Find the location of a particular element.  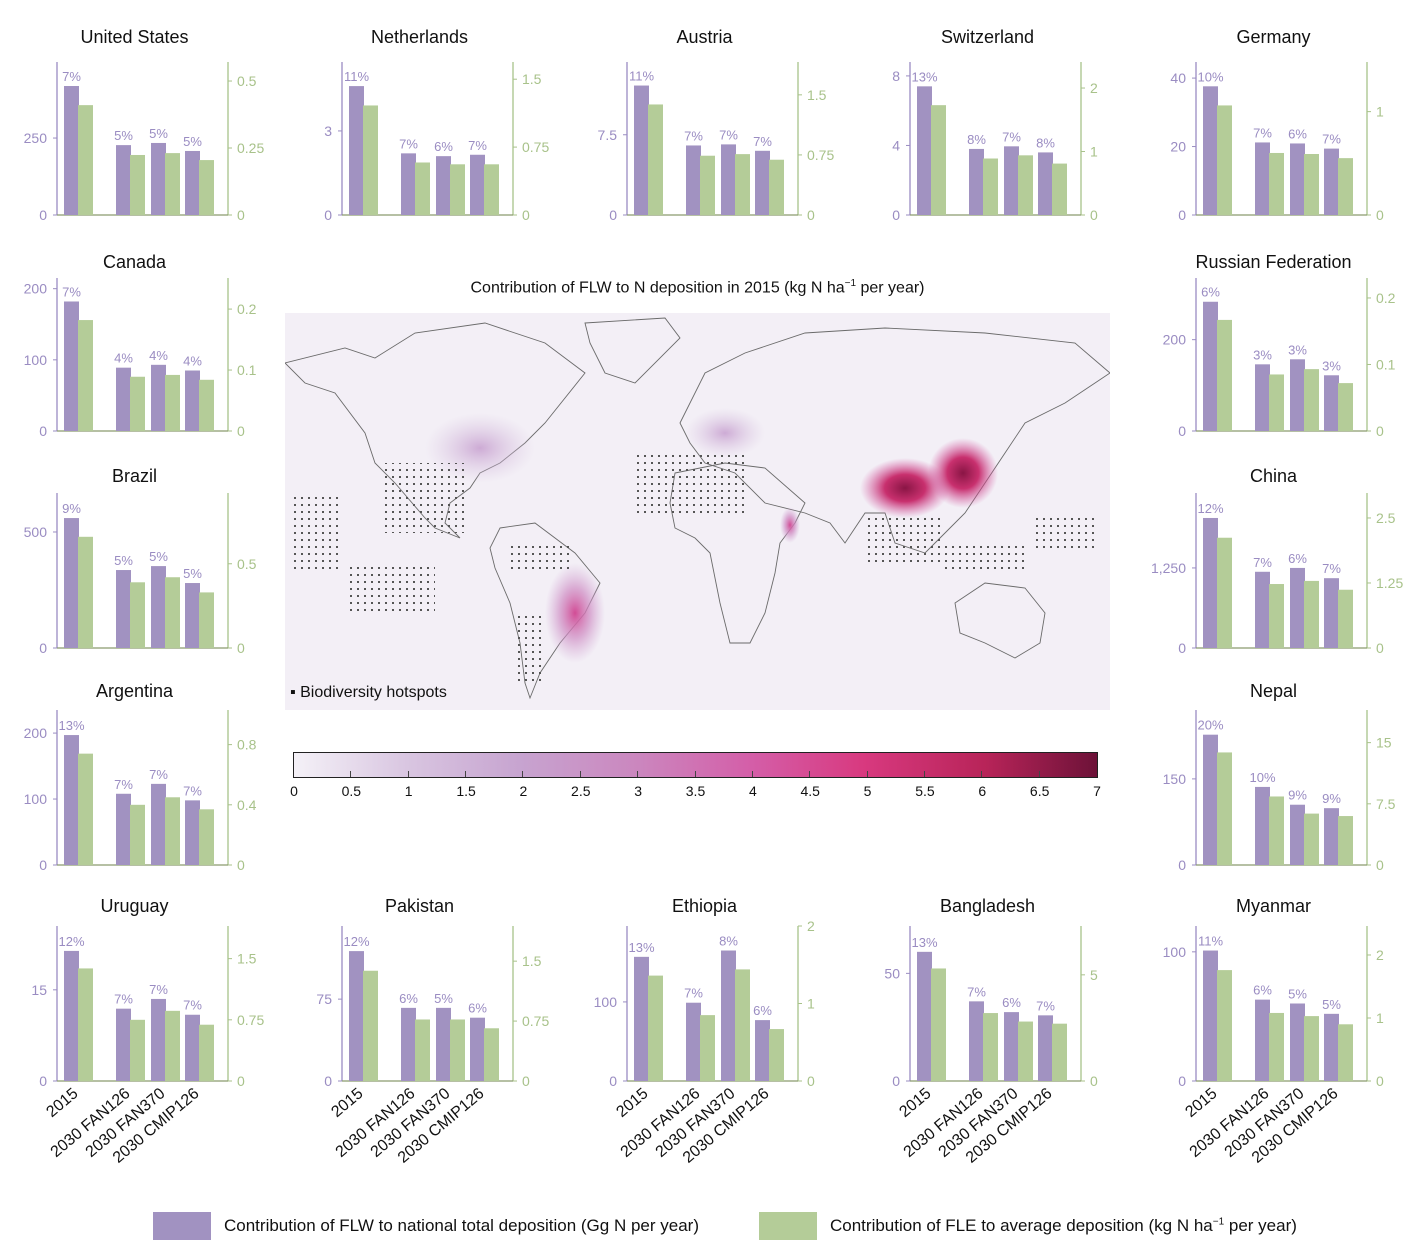

left-tick-label: 100 is located at coordinates (36, 799).